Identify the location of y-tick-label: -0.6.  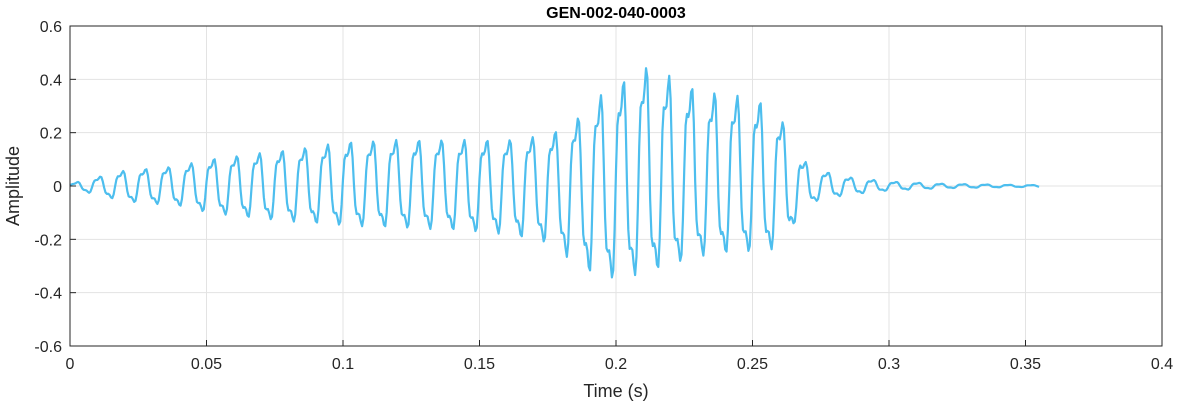
(48, 347).